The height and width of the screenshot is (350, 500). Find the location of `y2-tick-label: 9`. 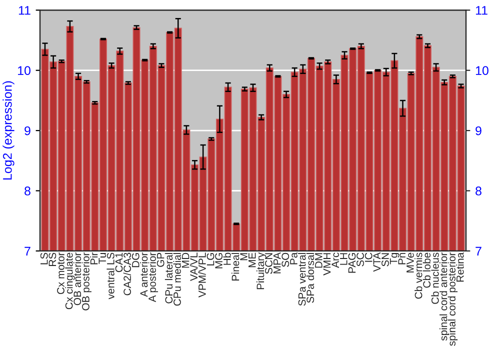

y2-tick-label: 9 is located at coordinates (479, 131).